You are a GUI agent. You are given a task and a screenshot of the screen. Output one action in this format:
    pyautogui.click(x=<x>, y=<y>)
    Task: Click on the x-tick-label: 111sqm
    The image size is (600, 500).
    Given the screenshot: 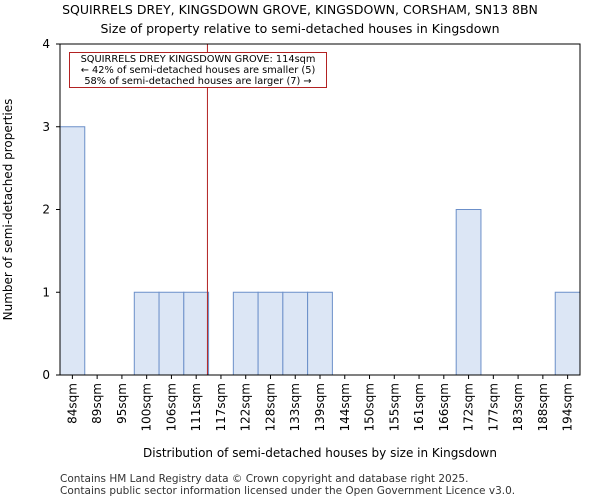 What is the action you would take?
    pyautogui.click(x=196, y=407)
    